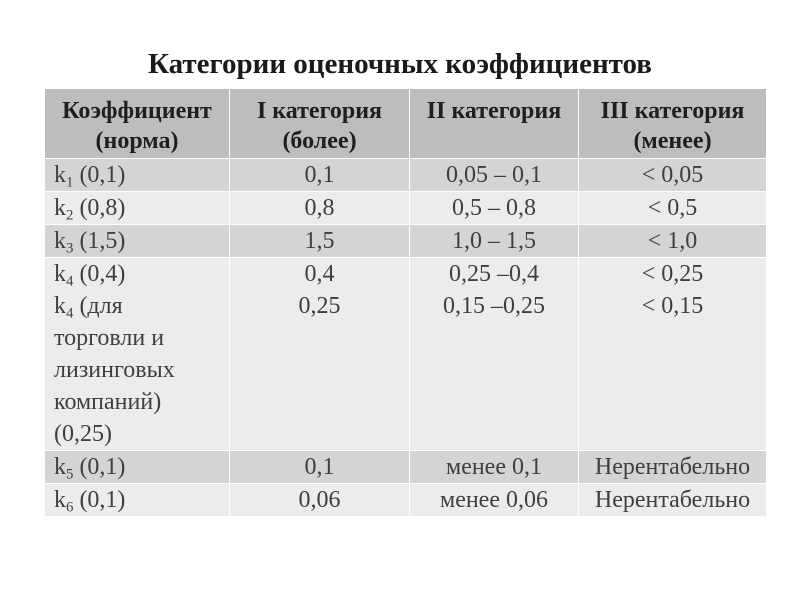 The width and height of the screenshot is (800, 600). I want to click on coefficient-cell: k3 (1,5), so click(137, 241).